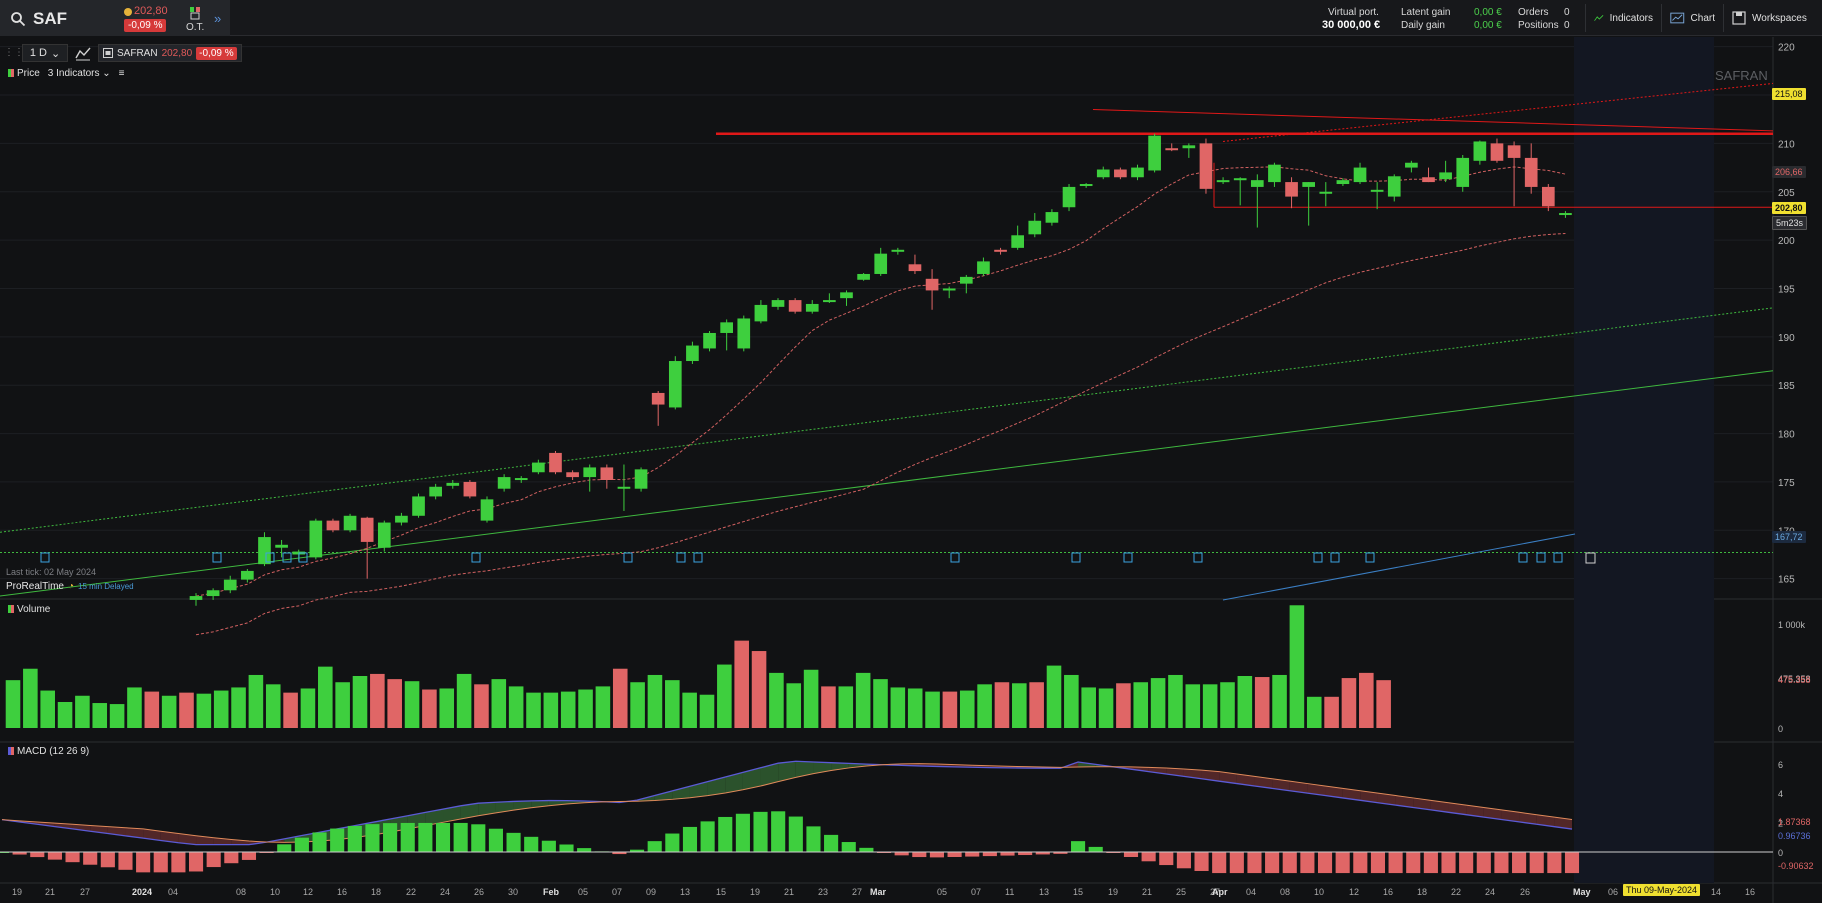 This screenshot has width=1822, height=903. I want to click on volume-legend: Volume, so click(29, 609).